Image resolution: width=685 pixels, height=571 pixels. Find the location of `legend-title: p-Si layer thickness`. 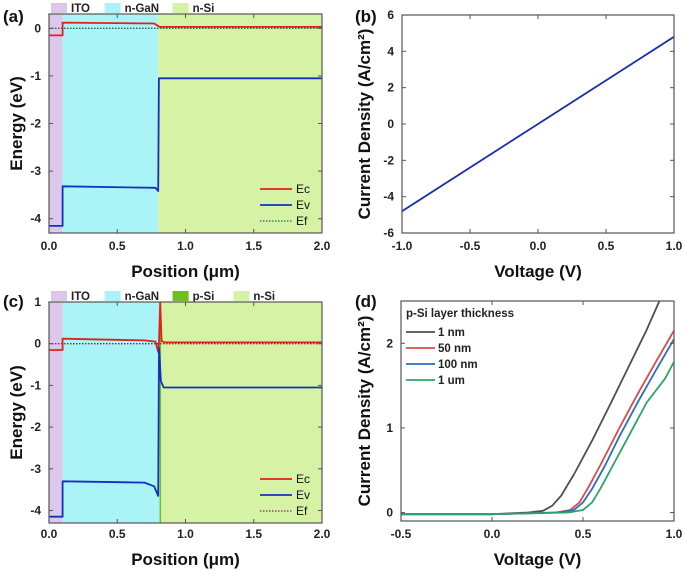

legend-title: p-Si layer thickness is located at coordinates (460, 314).